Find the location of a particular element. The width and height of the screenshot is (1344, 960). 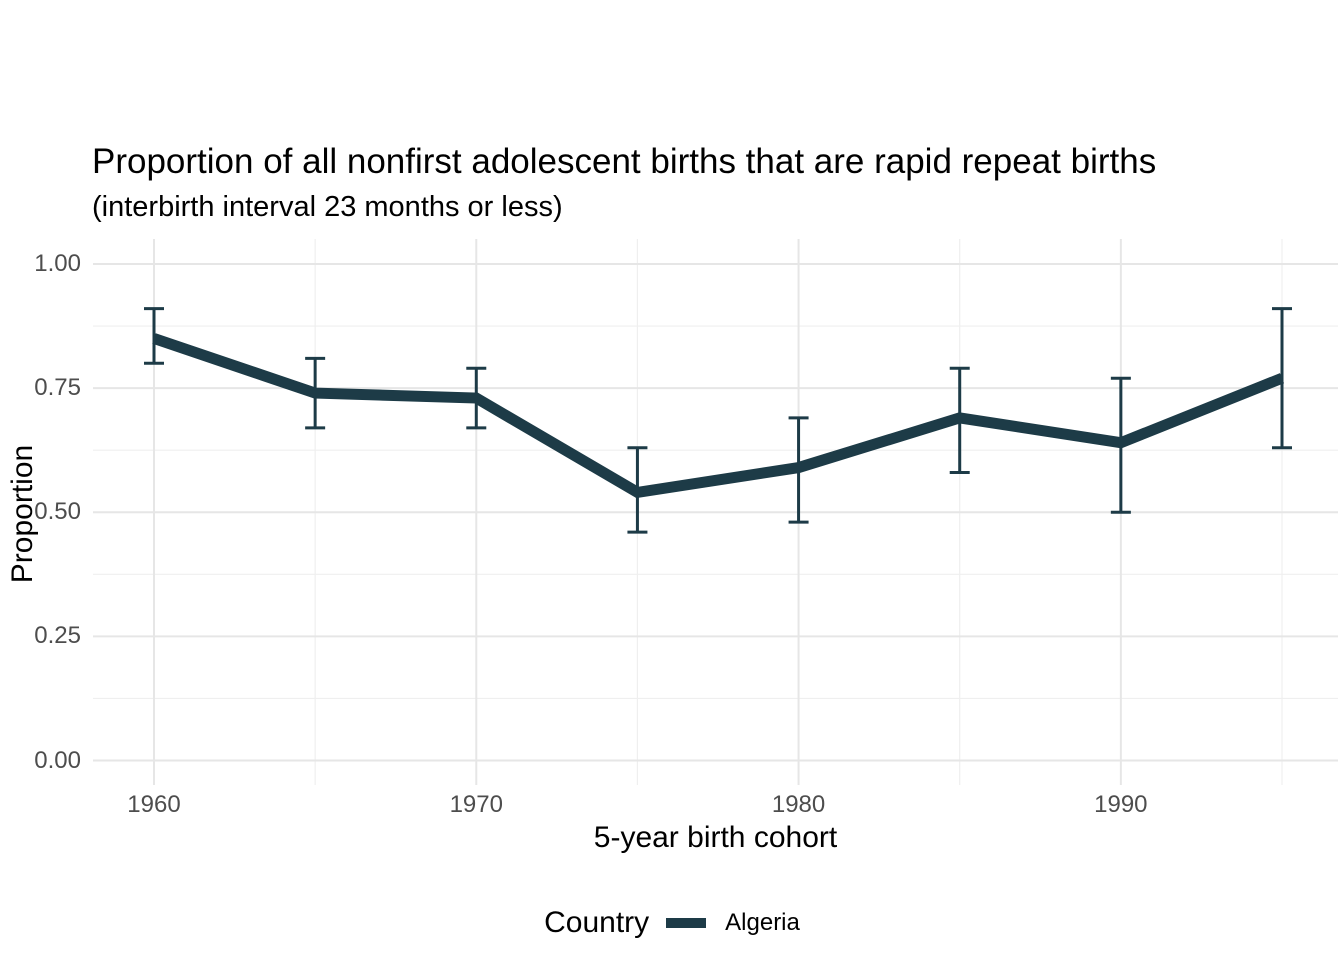

chart-subtitle: (interbirth interval 23 months or less) is located at coordinates (327, 207).